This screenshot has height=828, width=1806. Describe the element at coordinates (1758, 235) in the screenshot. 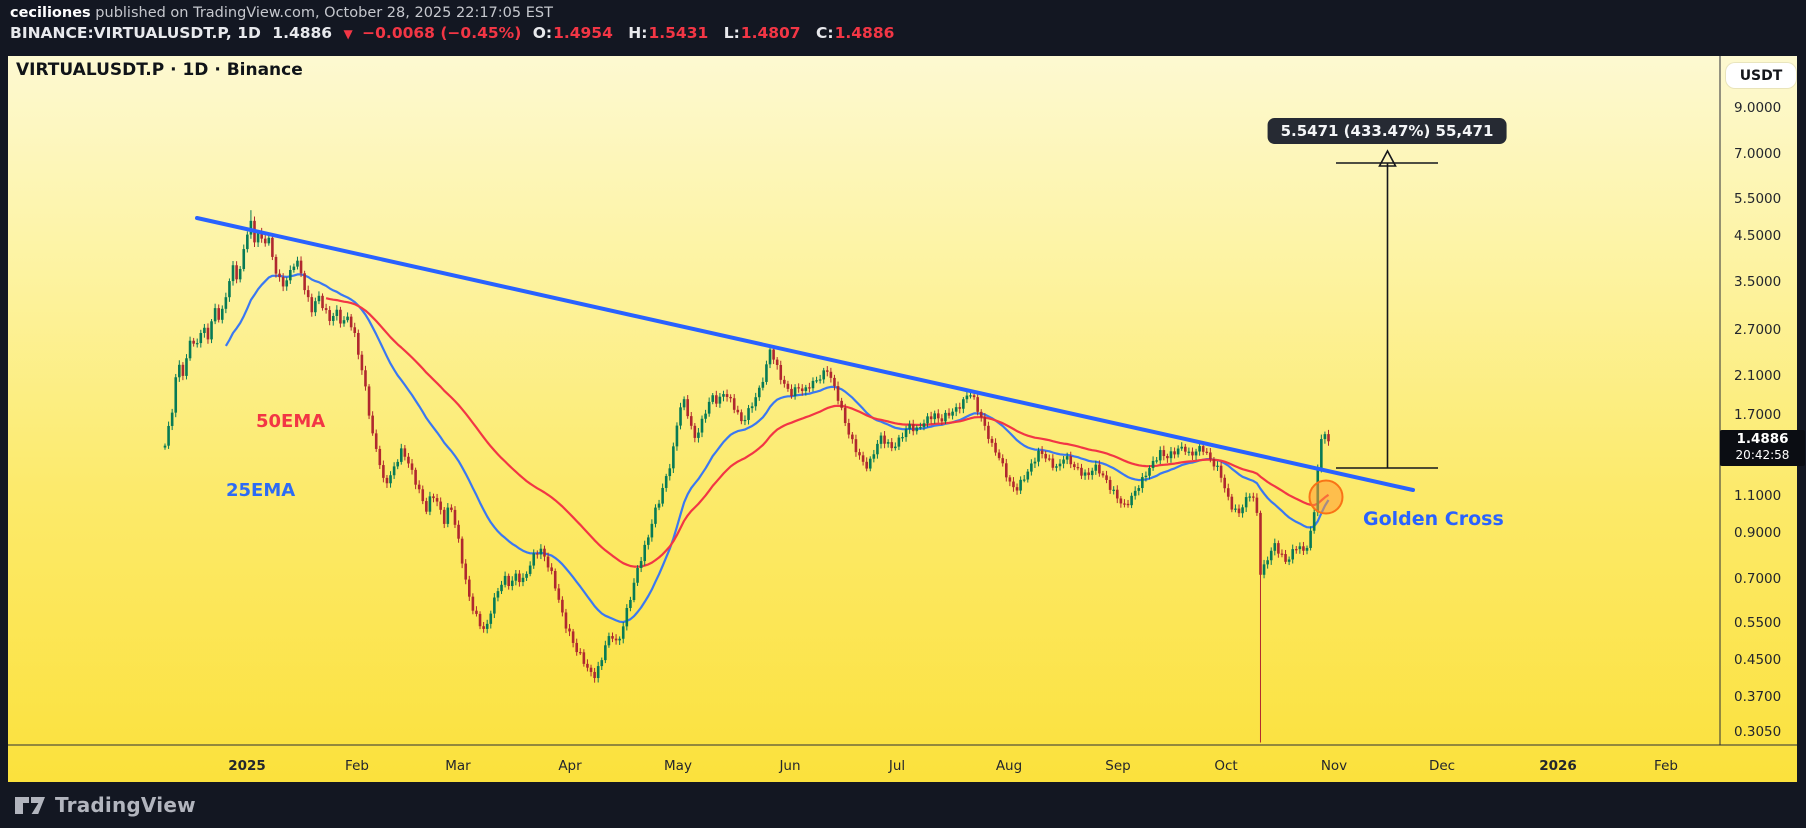

I see `price-tick: 4.5000` at that location.